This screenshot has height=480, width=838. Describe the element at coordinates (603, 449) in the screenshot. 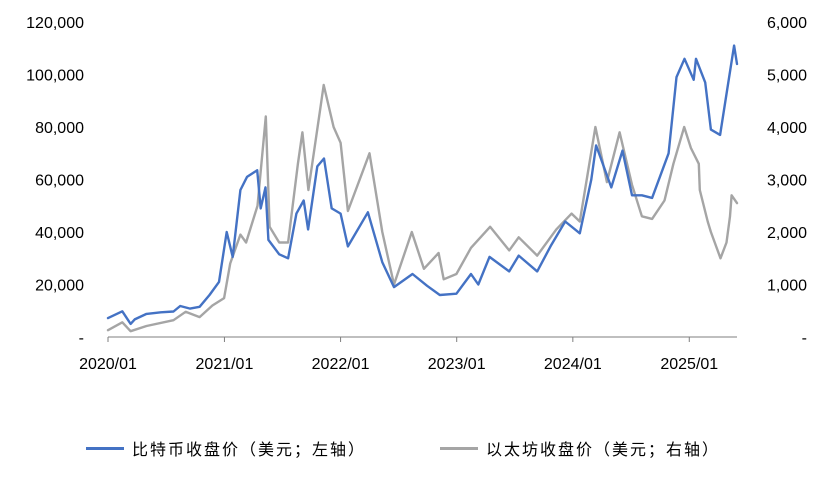

I see `legend-label-eth: 以太坊收盘价（美元；右轴）` at that location.